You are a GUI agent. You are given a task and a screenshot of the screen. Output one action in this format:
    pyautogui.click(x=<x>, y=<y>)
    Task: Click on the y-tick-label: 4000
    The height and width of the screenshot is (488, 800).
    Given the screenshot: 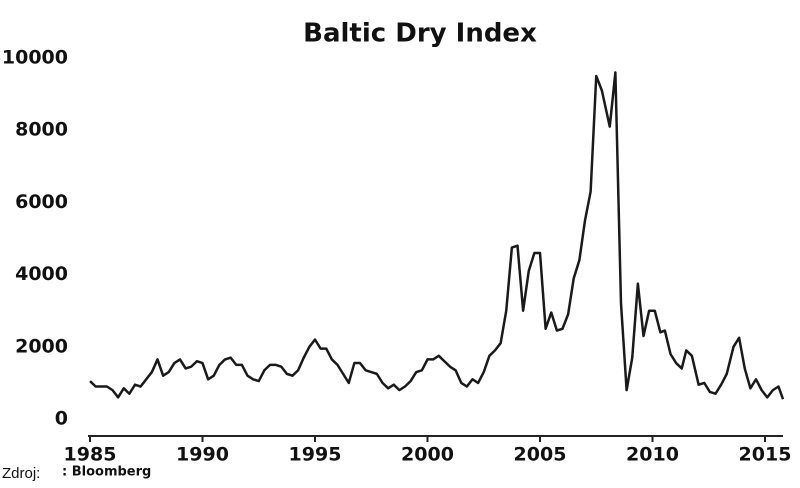 What is the action you would take?
    pyautogui.click(x=41, y=274)
    